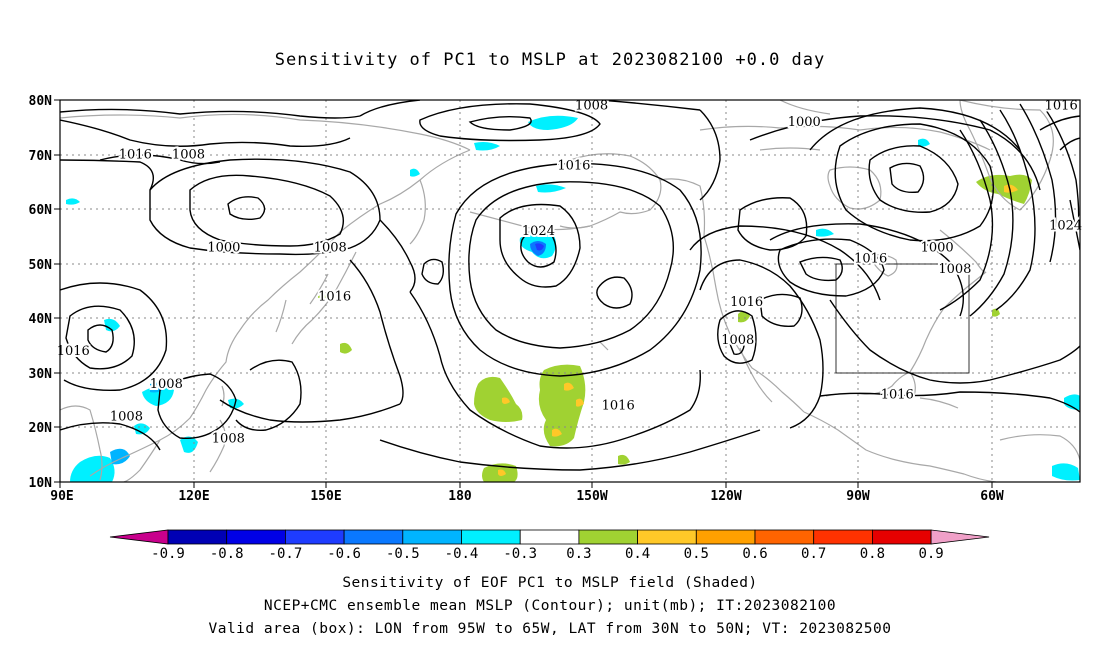 The width and height of the screenshot is (1100, 650). I want to click on lat-label: 20N, so click(41, 428).